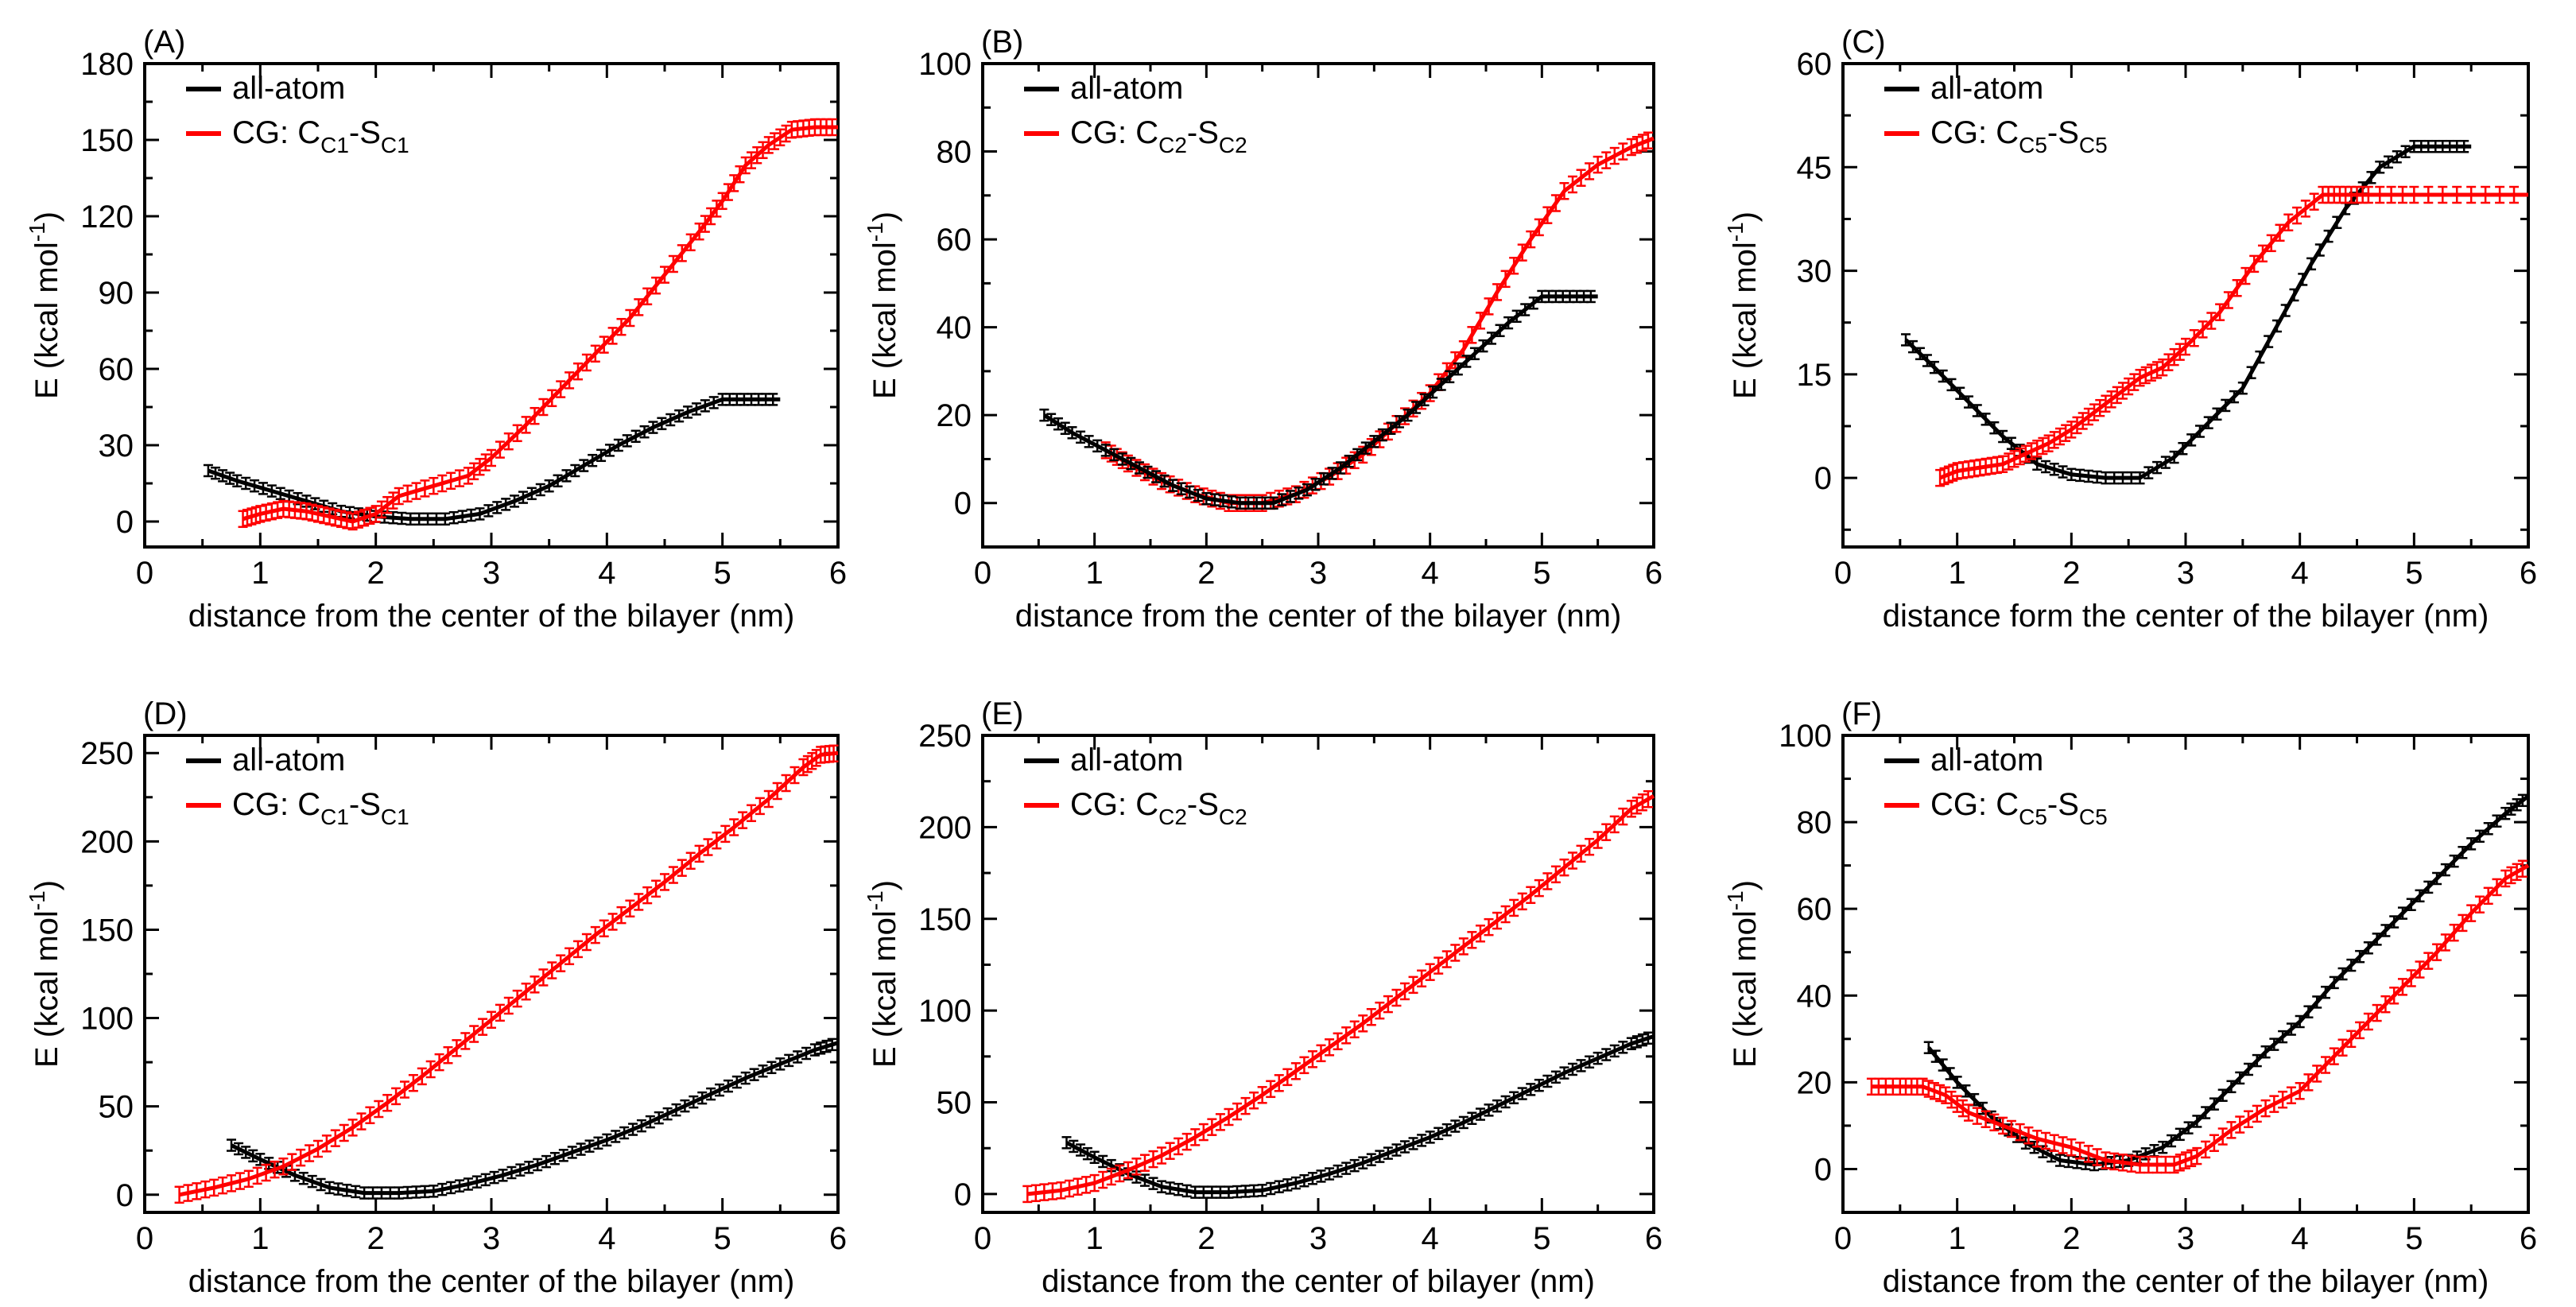  I want to click on panel-label: (F), so click(1861, 713).